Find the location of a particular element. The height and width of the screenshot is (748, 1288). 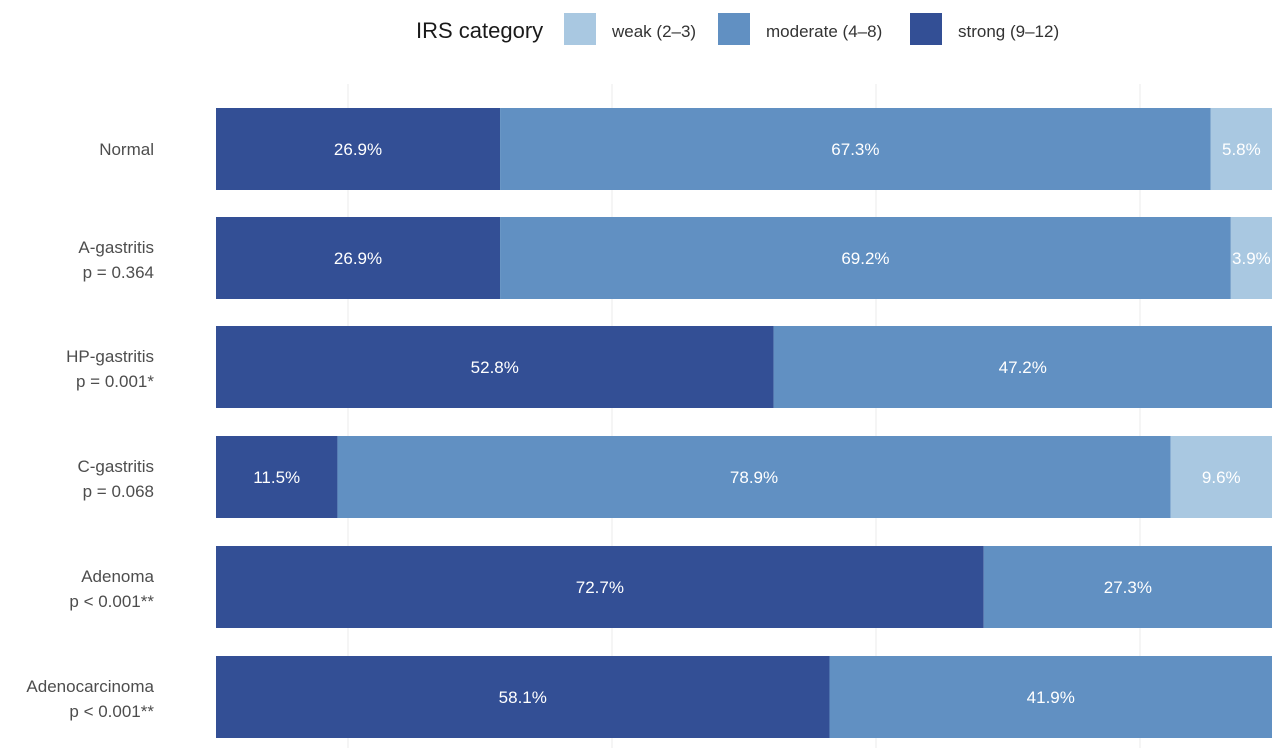

bar-label-weak: 5.8% is located at coordinates (1241, 149).